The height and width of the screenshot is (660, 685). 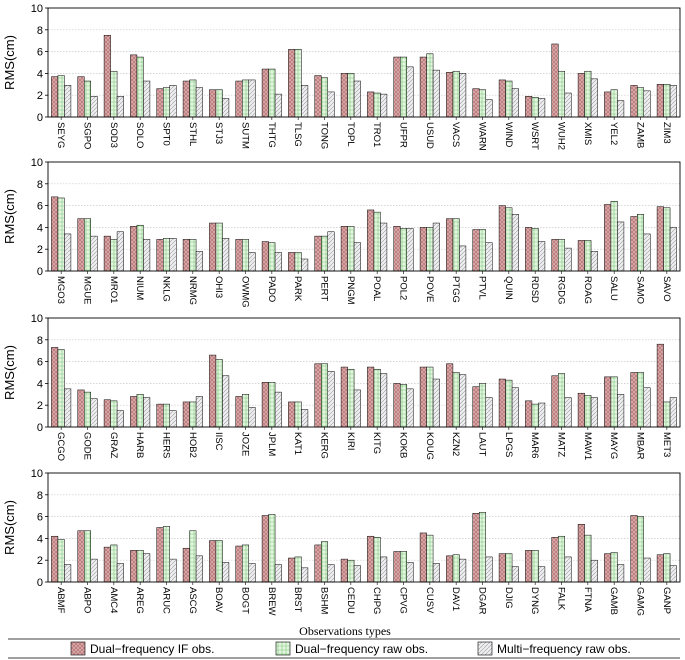 What do you see at coordinates (485, 648) in the screenshot?
I see `legend-swatch-multi` at bounding box center [485, 648].